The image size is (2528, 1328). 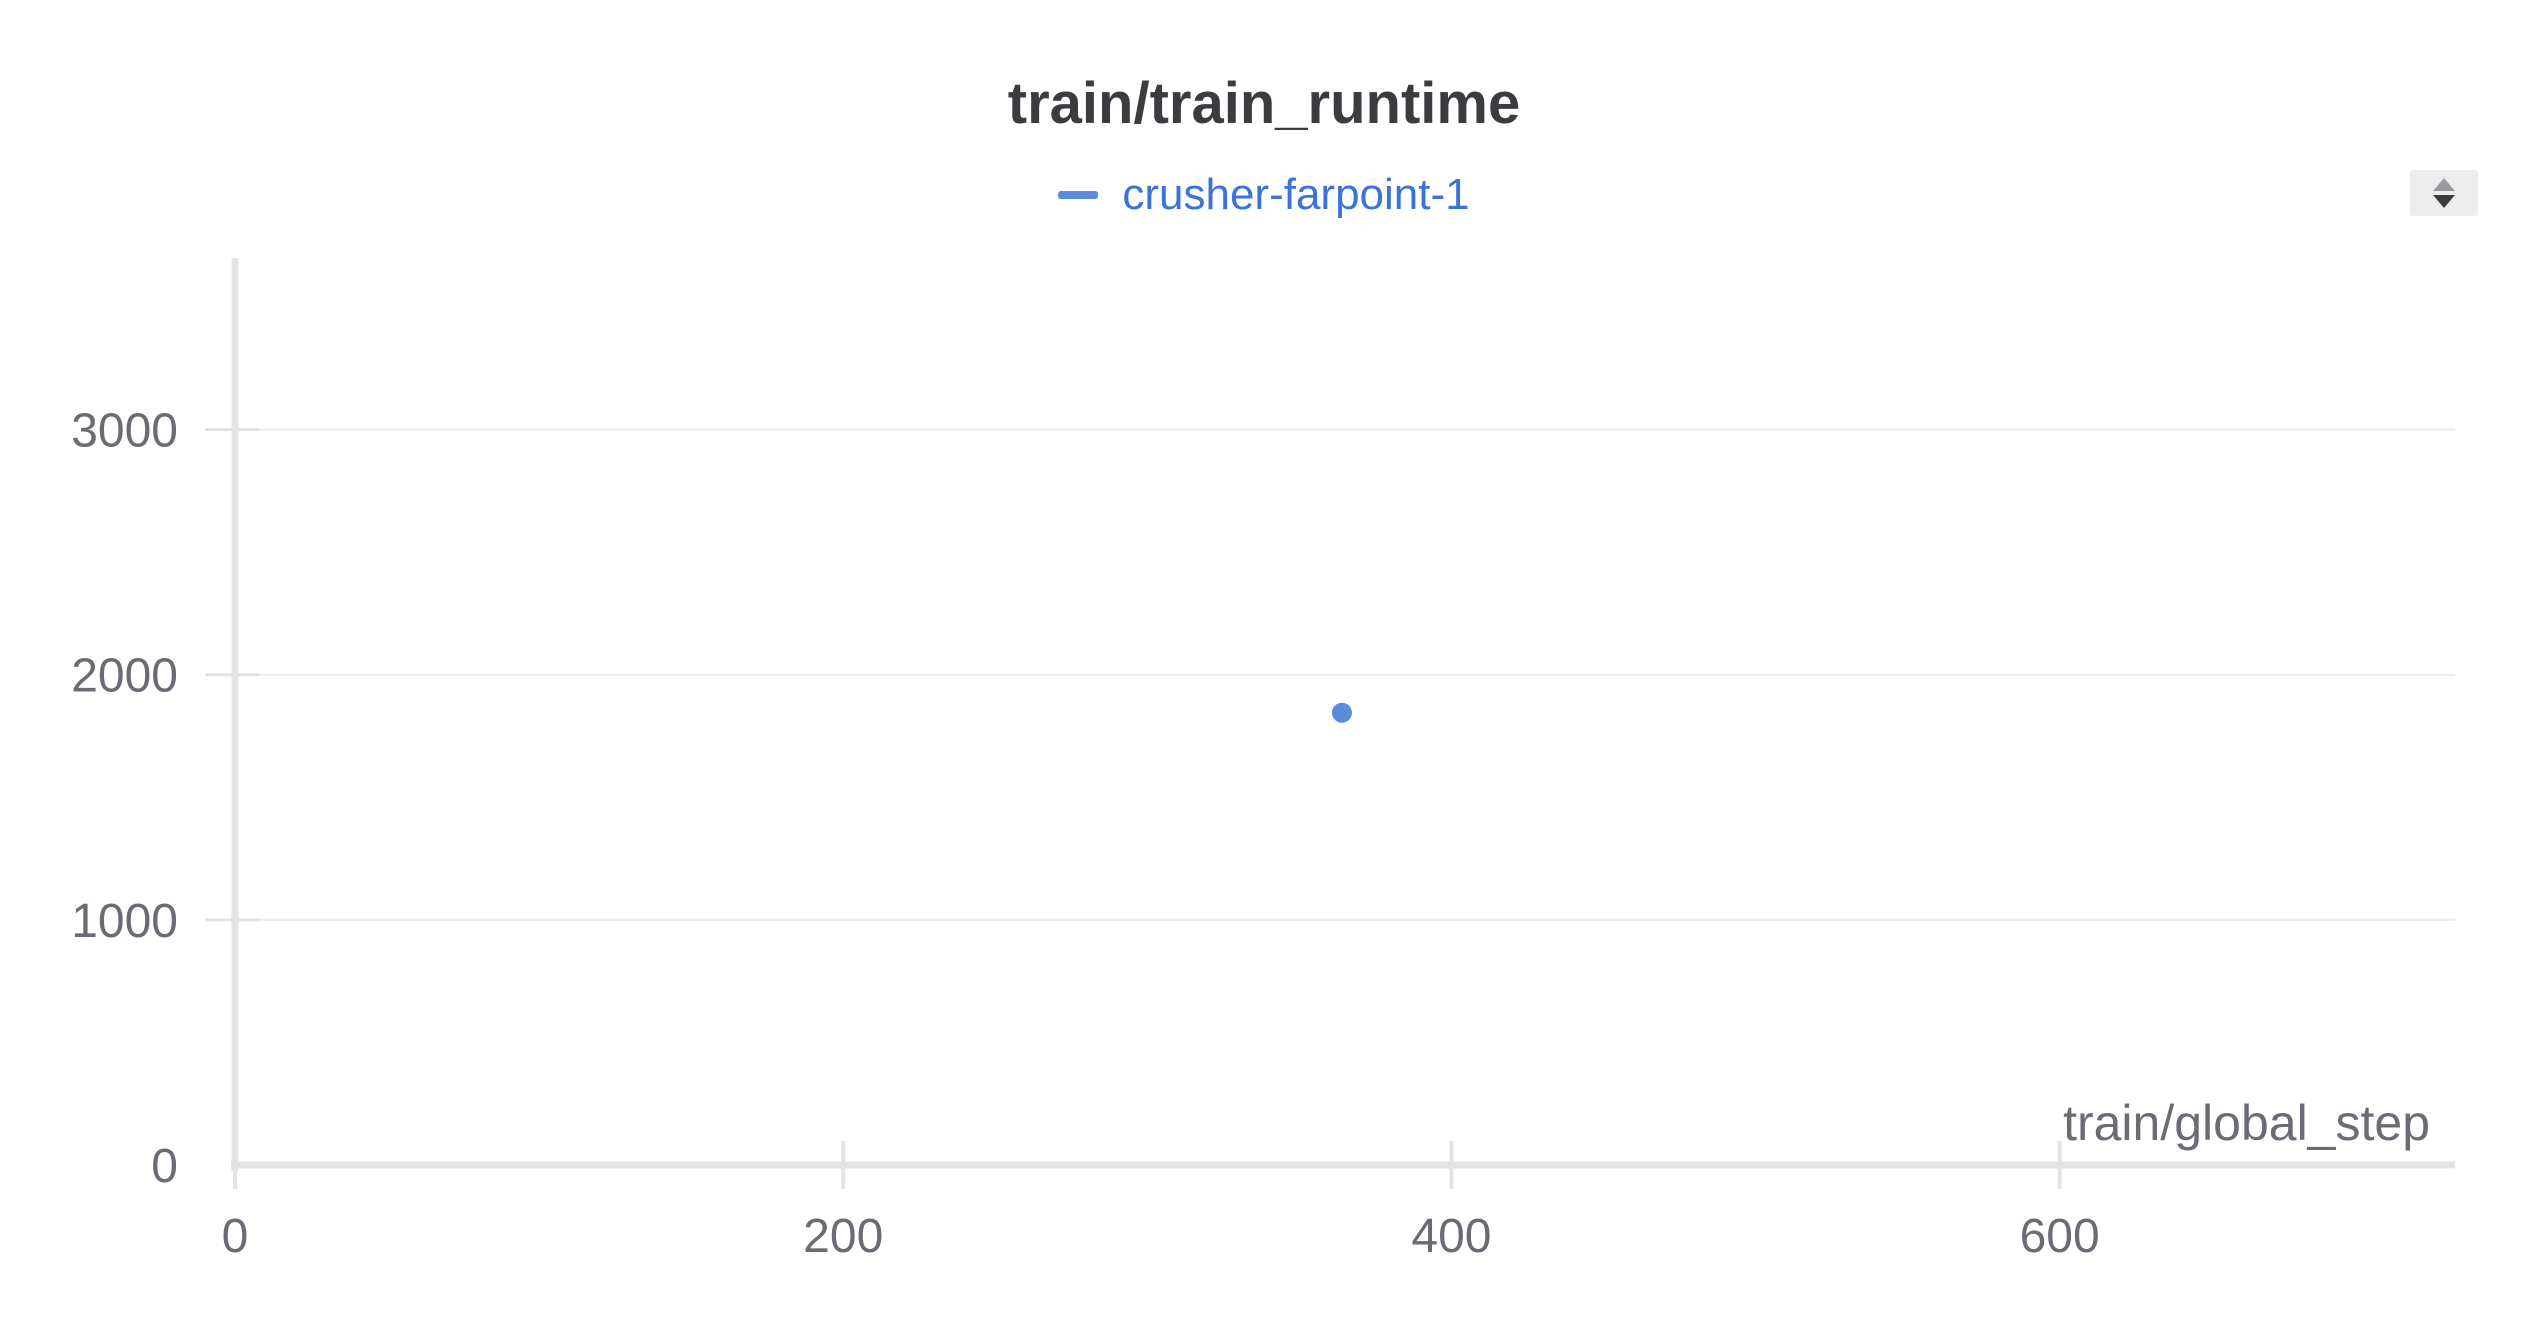 What do you see at coordinates (2060, 1236) in the screenshot?
I see `x-tick-label: 600` at bounding box center [2060, 1236].